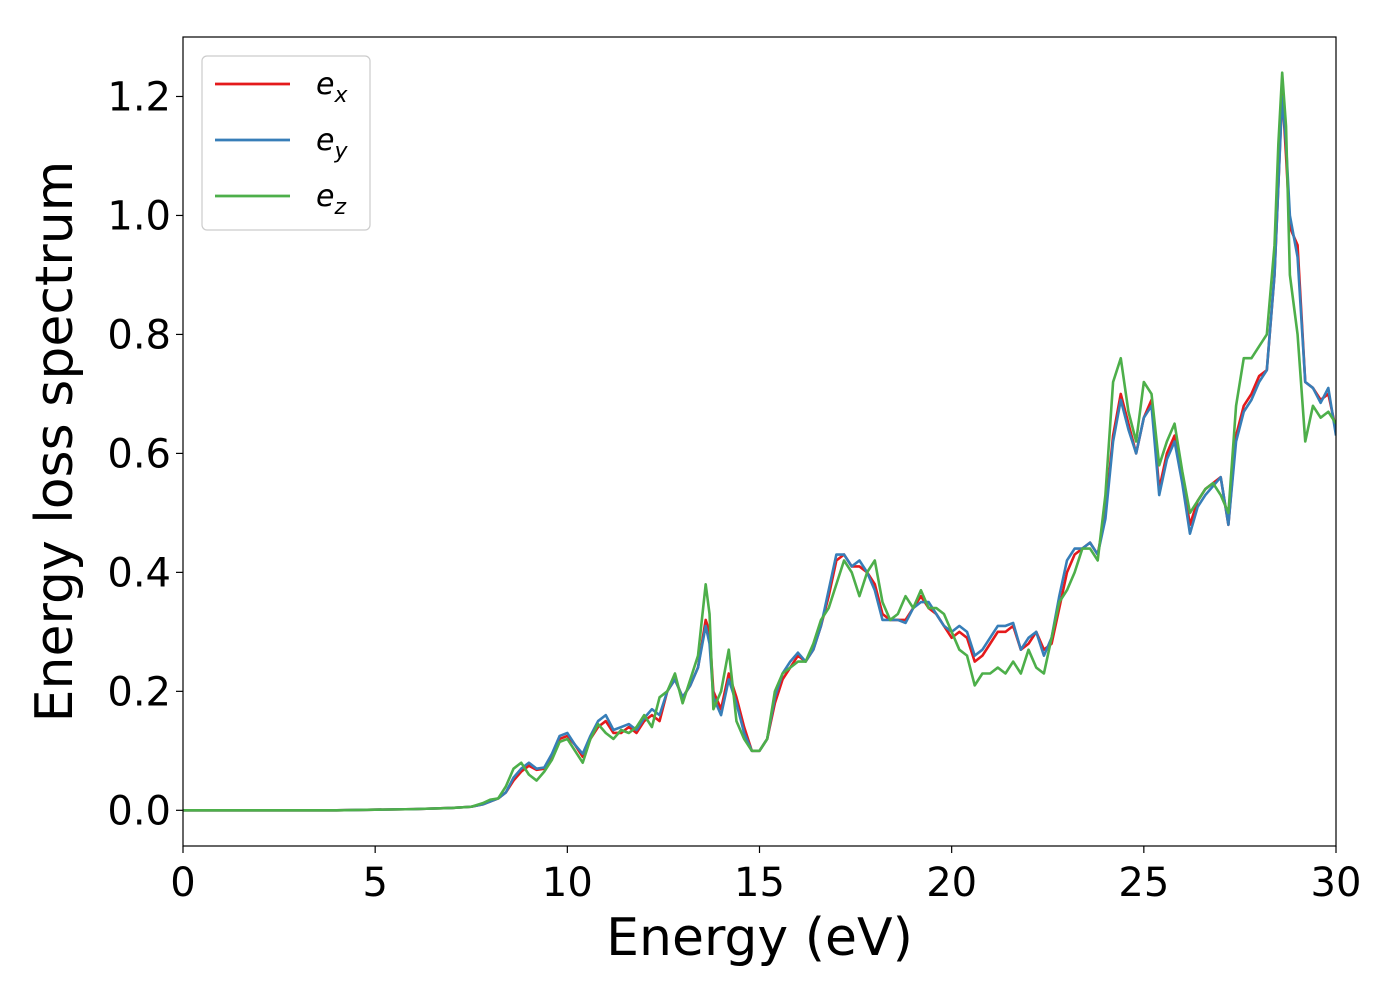 This screenshot has height=1000, width=1400. Describe the element at coordinates (759, 883) in the screenshot. I see `x-tick-label: 15` at that location.